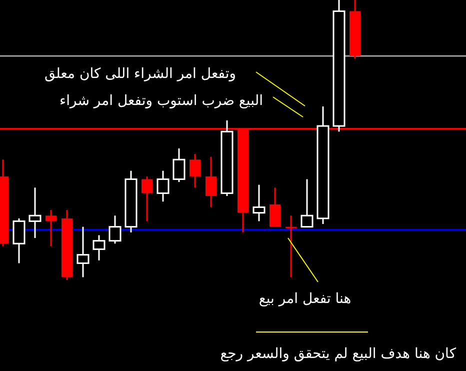 Image resolution: width=466 pixels, height=371 pixels. Describe the element at coordinates (161, 101) in the screenshot. I see `annotation: البيع ضرب استوب وتفعل امر شراء` at that location.